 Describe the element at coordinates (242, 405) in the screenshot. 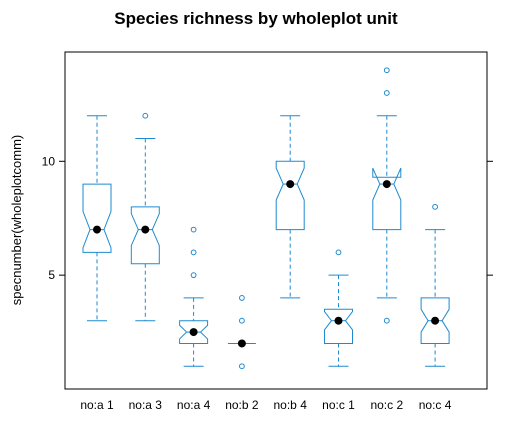

I see `x-tick-label: no:b 2` at that location.